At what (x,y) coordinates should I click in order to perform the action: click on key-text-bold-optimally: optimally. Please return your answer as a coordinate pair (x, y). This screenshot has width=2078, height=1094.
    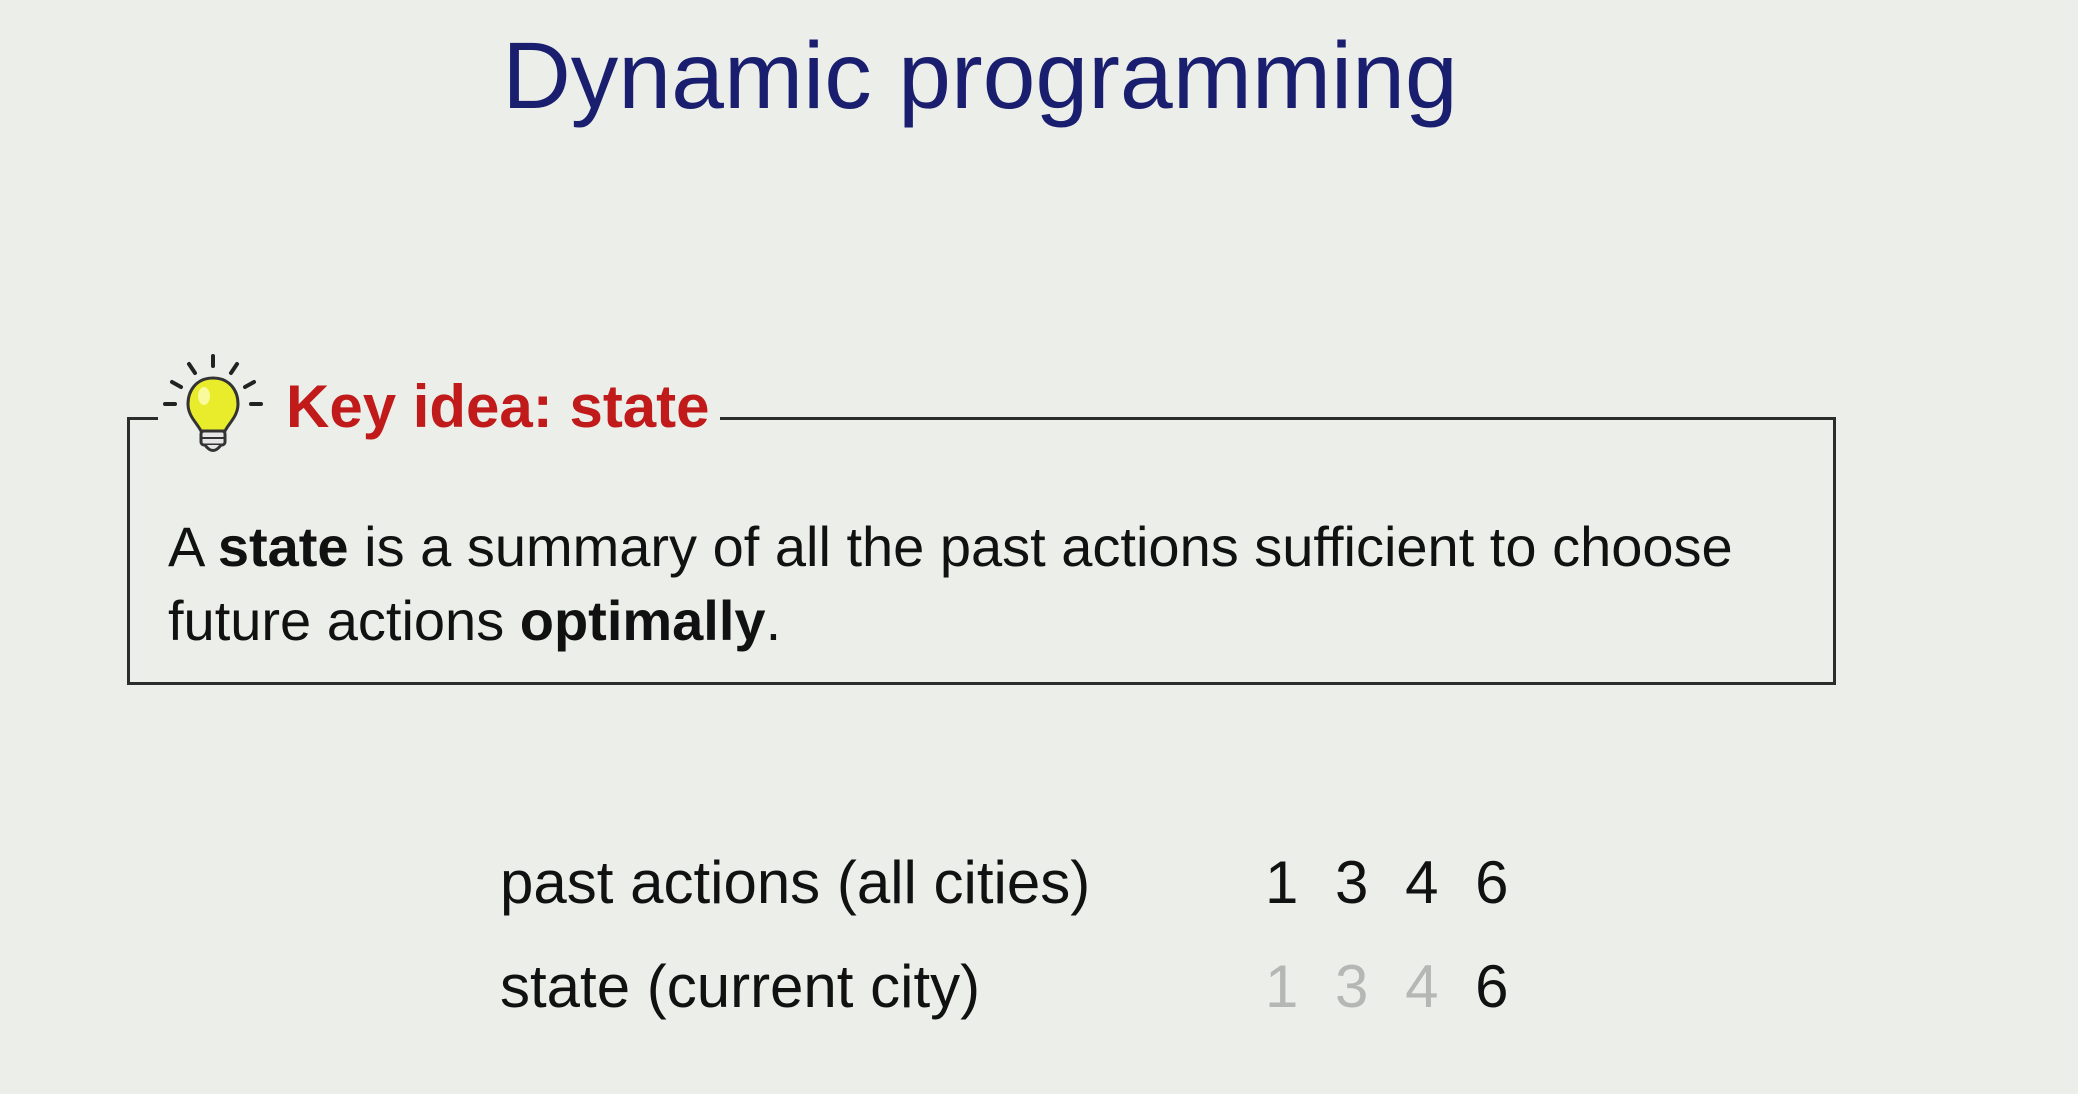
    Looking at the image, I should click on (642, 620).